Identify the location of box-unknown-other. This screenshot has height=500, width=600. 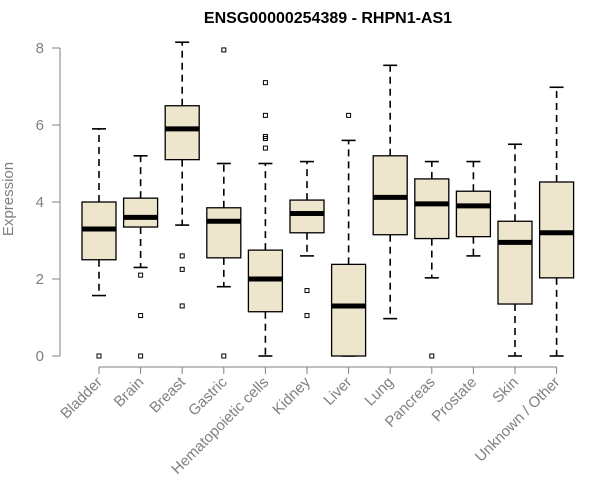
(556, 221).